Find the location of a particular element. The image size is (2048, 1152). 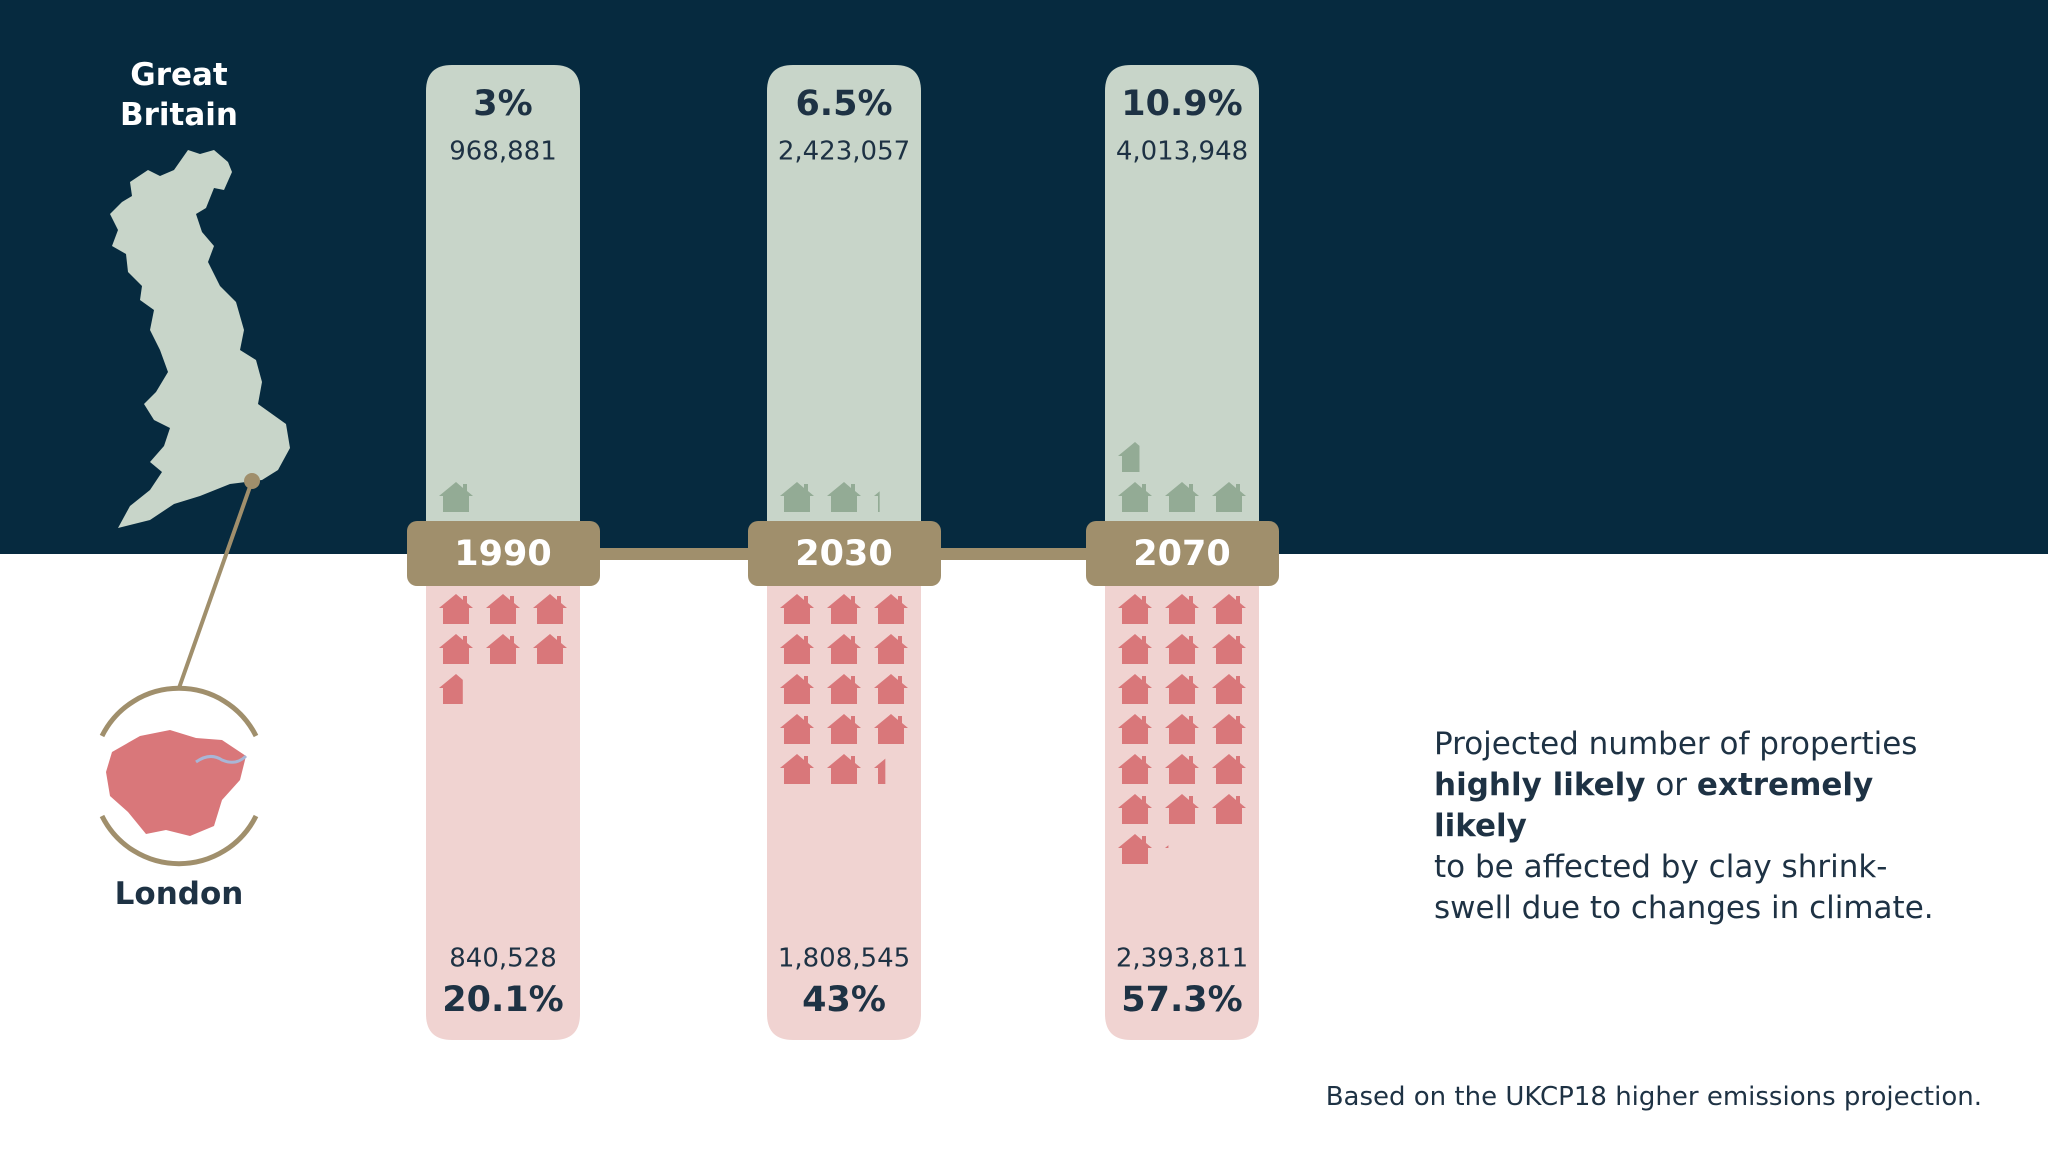

gb-map is located at coordinates (200, 339).